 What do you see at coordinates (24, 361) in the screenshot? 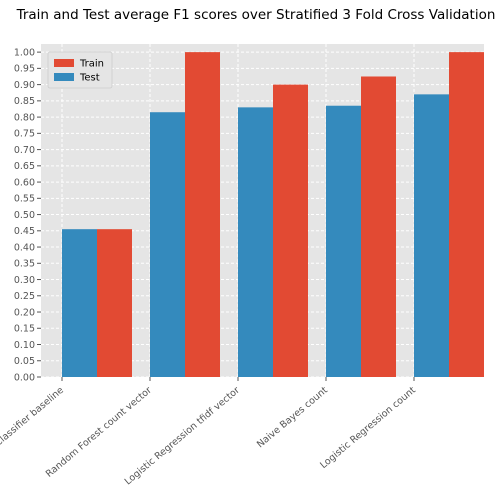
I see `y-tick-label: 0.05` at bounding box center [24, 361].